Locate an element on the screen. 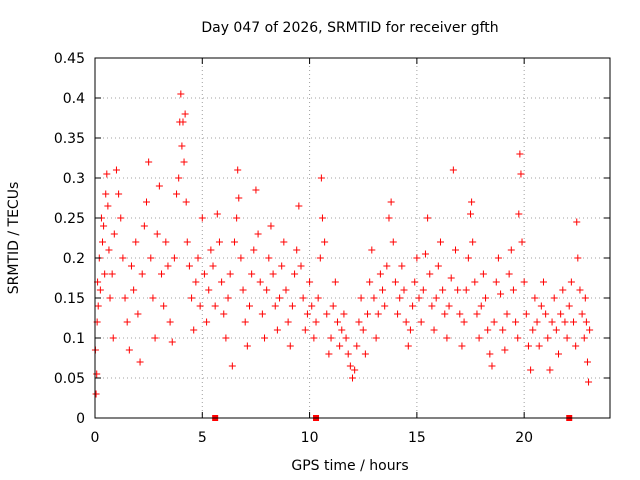 The image size is (640, 480). y-tick-label: 0.4 is located at coordinates (74, 99).